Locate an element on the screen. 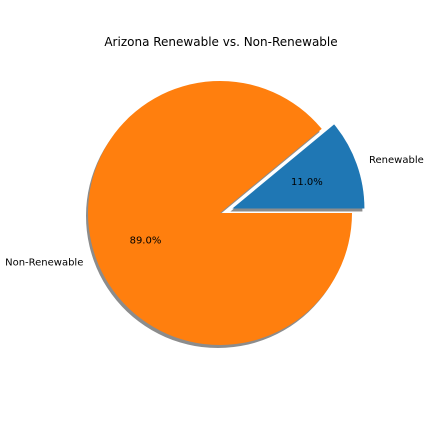 The width and height of the screenshot is (432, 432). category-label-renewable: Renewable is located at coordinates (396, 160).